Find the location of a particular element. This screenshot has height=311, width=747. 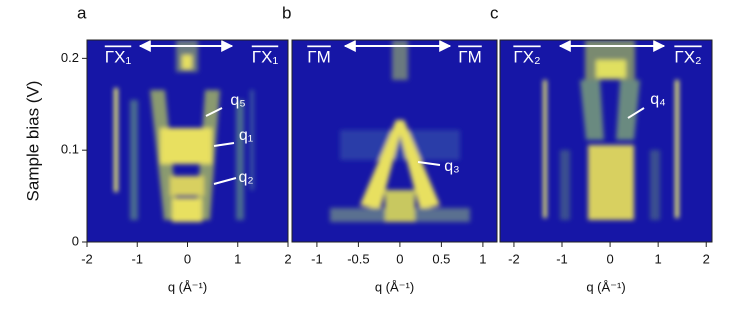

y-tick-label: 0 is located at coordinates (75, 240).